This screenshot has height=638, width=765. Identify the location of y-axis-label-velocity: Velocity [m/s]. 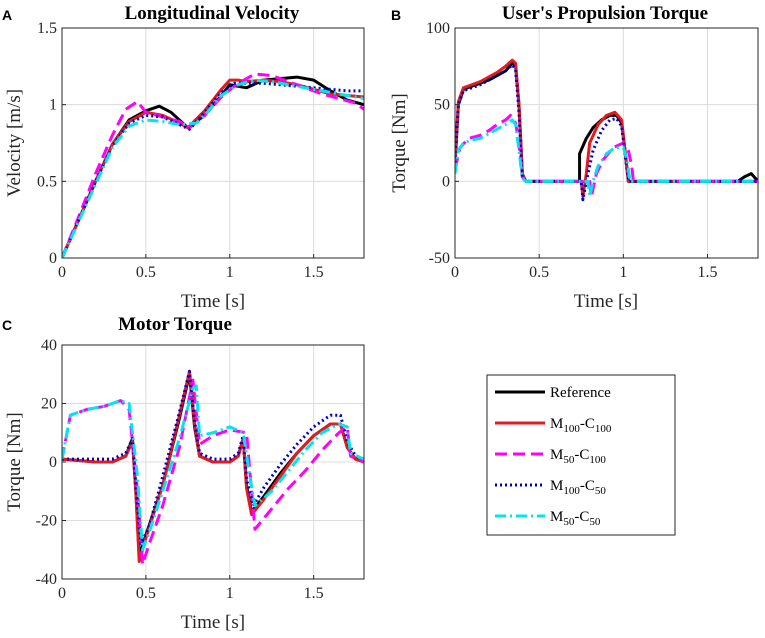
(14, 143).